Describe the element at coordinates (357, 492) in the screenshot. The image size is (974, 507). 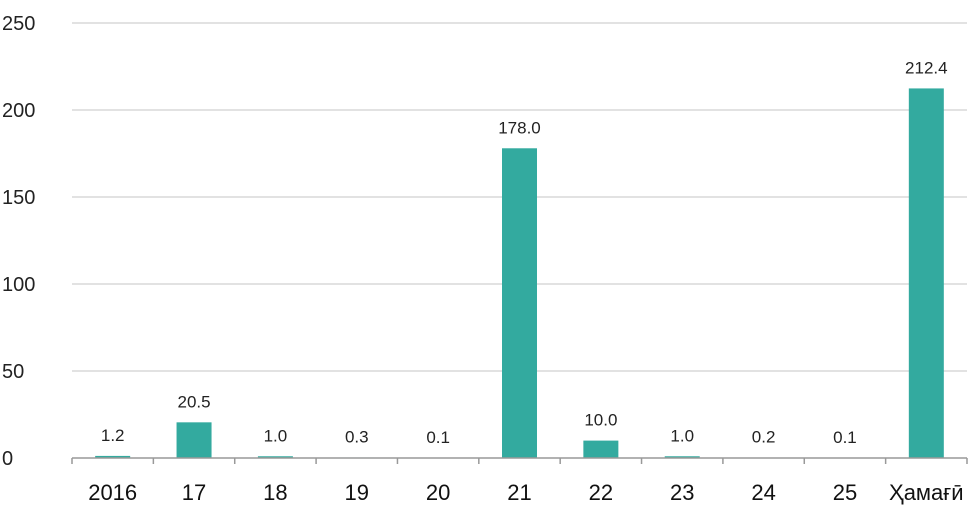
I see `x-category-label: 19` at that location.